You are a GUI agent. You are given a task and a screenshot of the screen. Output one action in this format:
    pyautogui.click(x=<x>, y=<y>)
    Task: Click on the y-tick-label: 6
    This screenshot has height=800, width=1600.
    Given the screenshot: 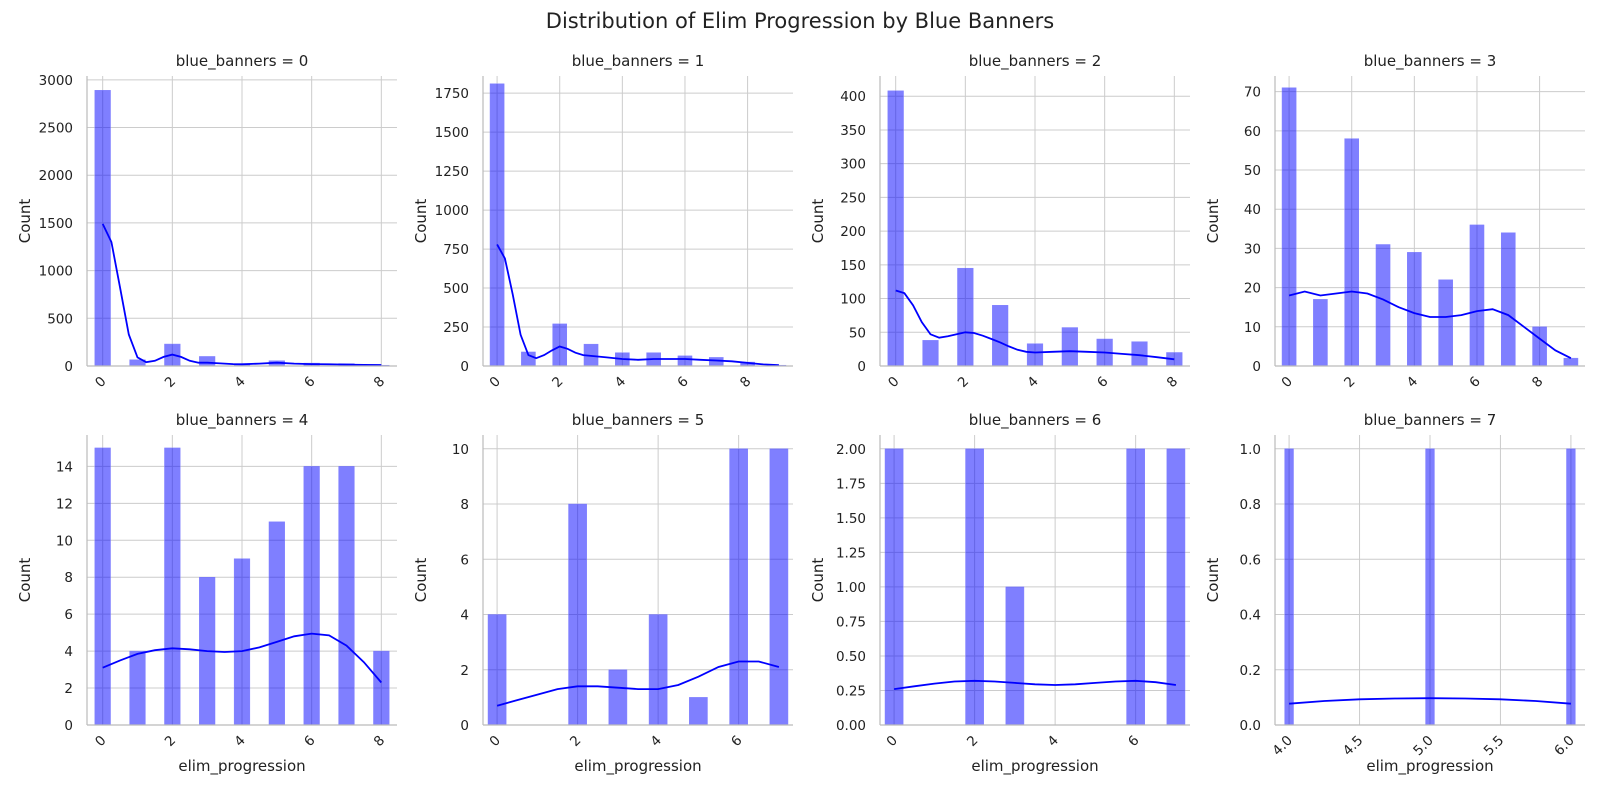 What is the action you would take?
    pyautogui.click(x=464, y=560)
    